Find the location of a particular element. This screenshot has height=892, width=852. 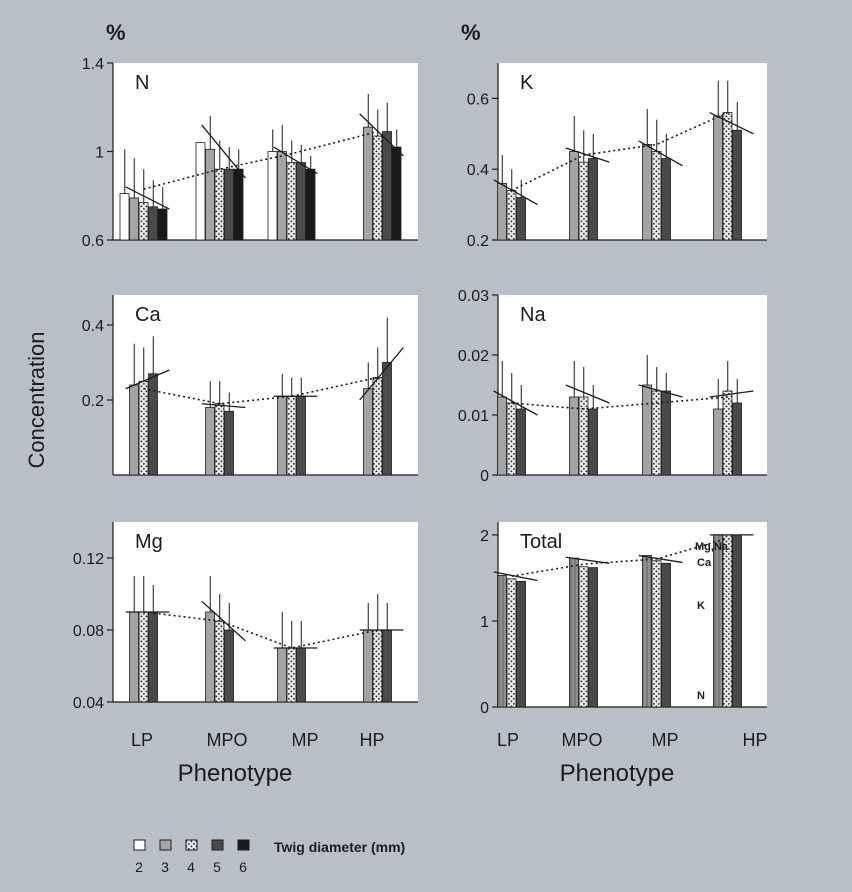

x-tick-left-mp: MP is located at coordinates (305, 740).